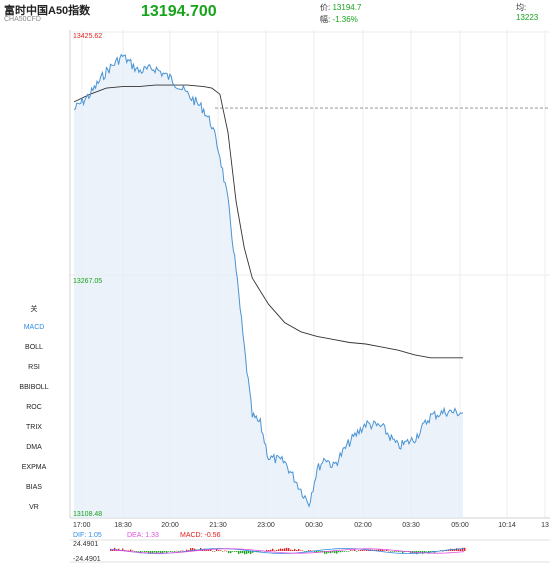 This screenshot has width=550, height=563. What do you see at coordinates (22, 19) in the screenshot?
I see `instrument-code: CHA50CFD` at bounding box center [22, 19].